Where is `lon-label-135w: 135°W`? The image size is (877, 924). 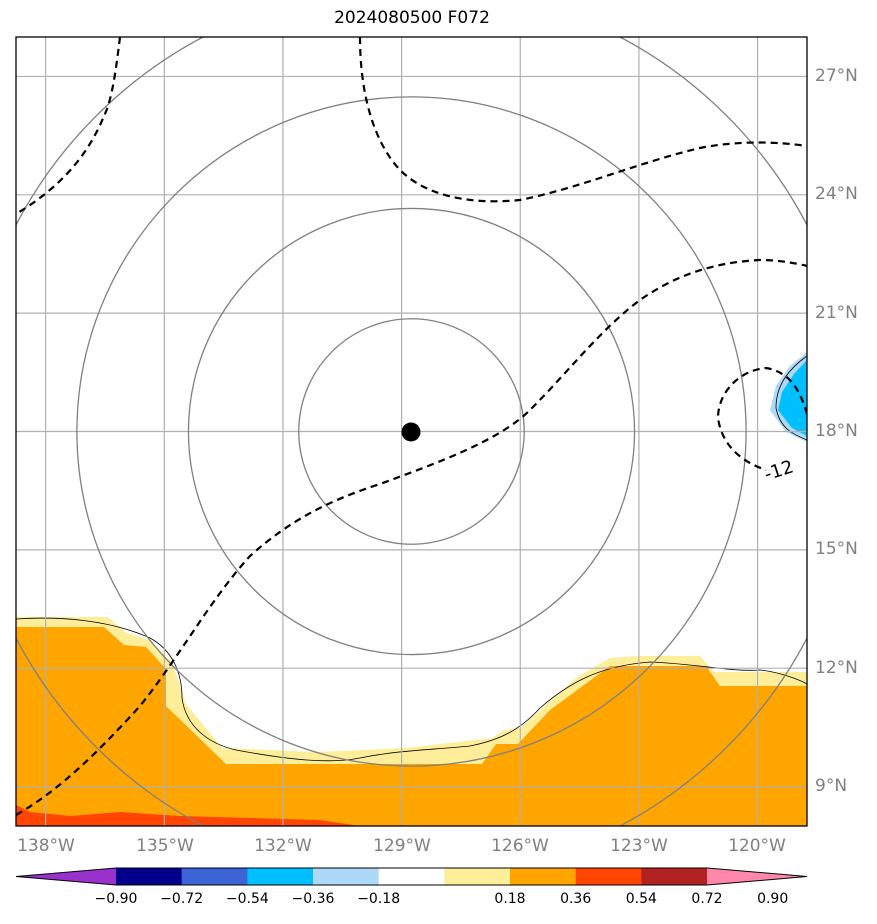 lon-label-135w: 135°W is located at coordinates (165, 846).